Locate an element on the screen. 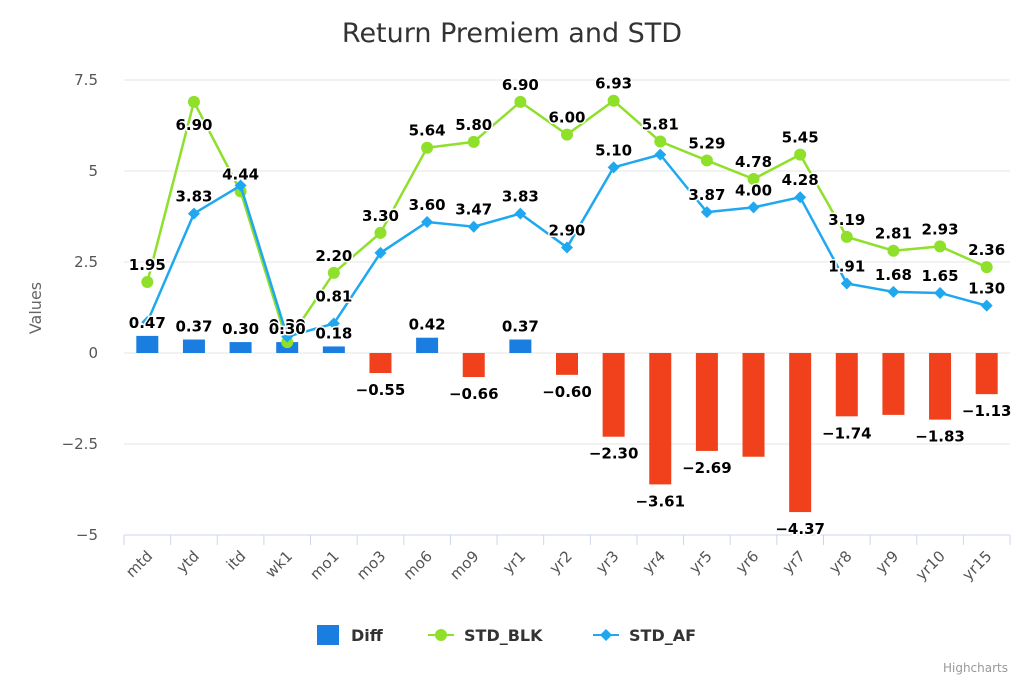  point-std-af-yr2 is located at coordinates (567, 247).